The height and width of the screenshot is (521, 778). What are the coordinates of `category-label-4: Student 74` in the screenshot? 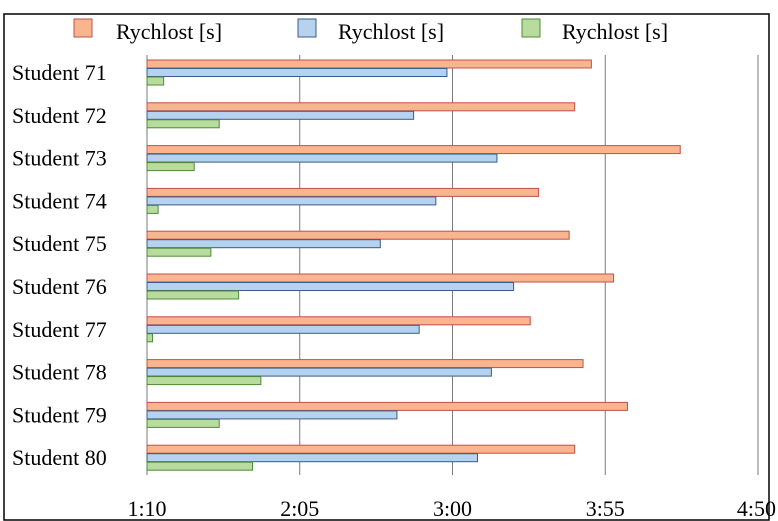 It's located at (59, 200).